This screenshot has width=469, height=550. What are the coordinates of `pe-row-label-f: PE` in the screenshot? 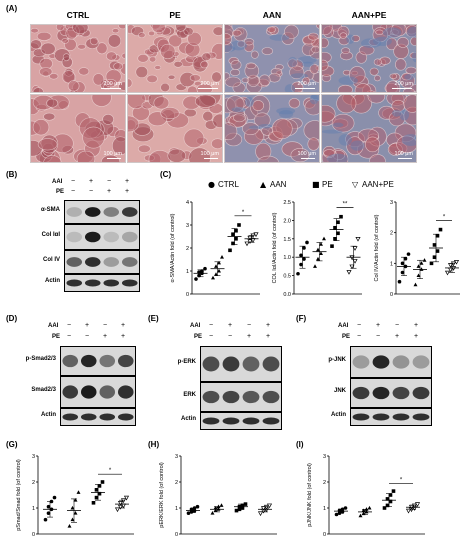 It's located at (346, 337).